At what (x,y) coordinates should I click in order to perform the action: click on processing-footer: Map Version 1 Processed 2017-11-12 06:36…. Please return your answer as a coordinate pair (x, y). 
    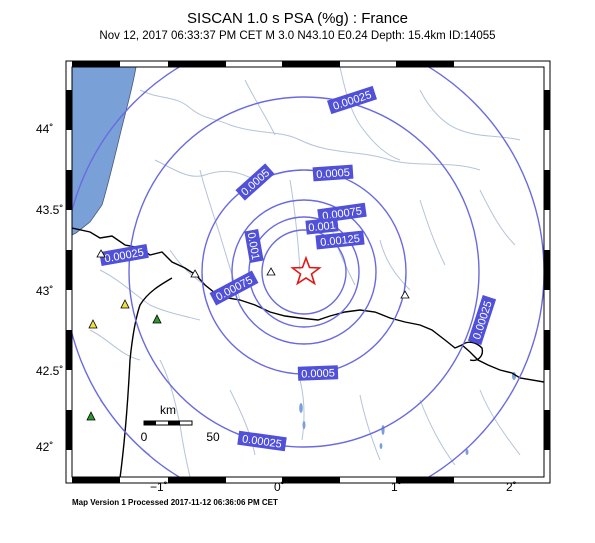
    Looking at the image, I should click on (175, 502).